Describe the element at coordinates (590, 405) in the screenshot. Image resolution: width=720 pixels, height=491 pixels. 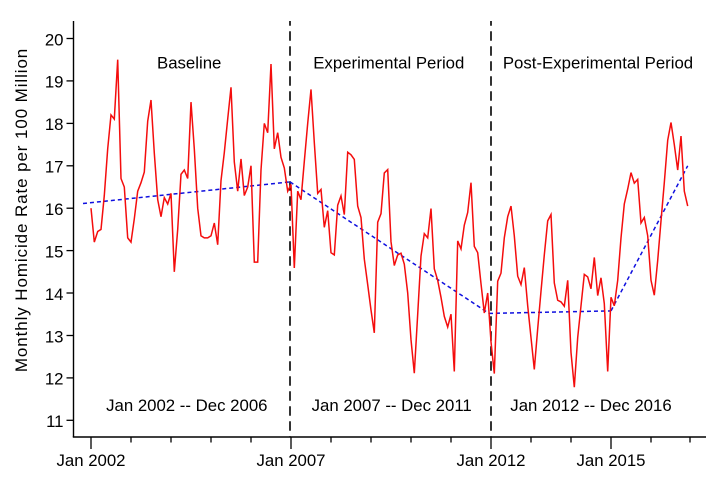
I see `svg-text: Jan 2012 -- Dec 2016` at that location.